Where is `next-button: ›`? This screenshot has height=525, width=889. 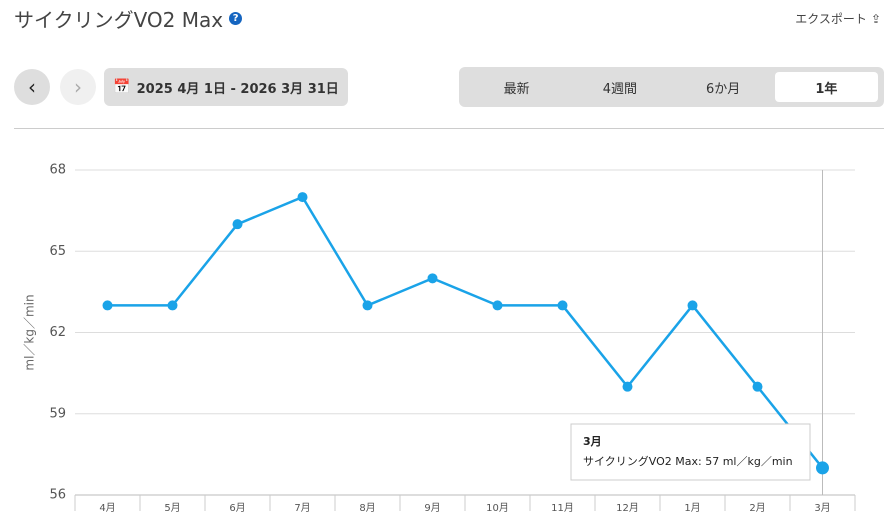 next-button: › is located at coordinates (78, 87).